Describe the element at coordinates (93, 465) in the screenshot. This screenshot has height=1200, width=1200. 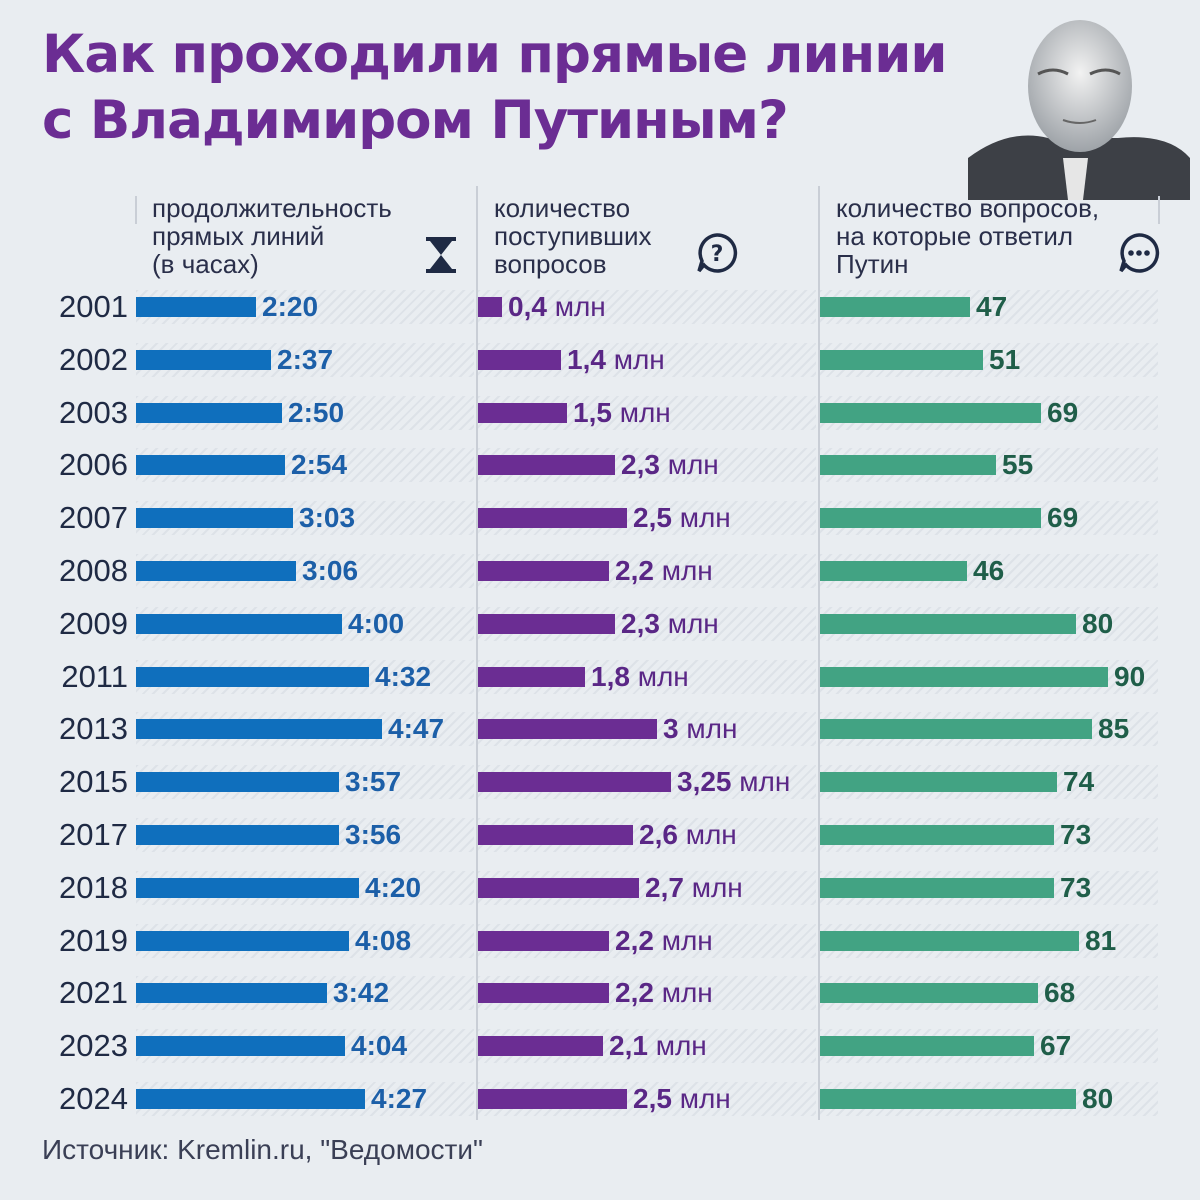
I see `year-label: 2006` at that location.